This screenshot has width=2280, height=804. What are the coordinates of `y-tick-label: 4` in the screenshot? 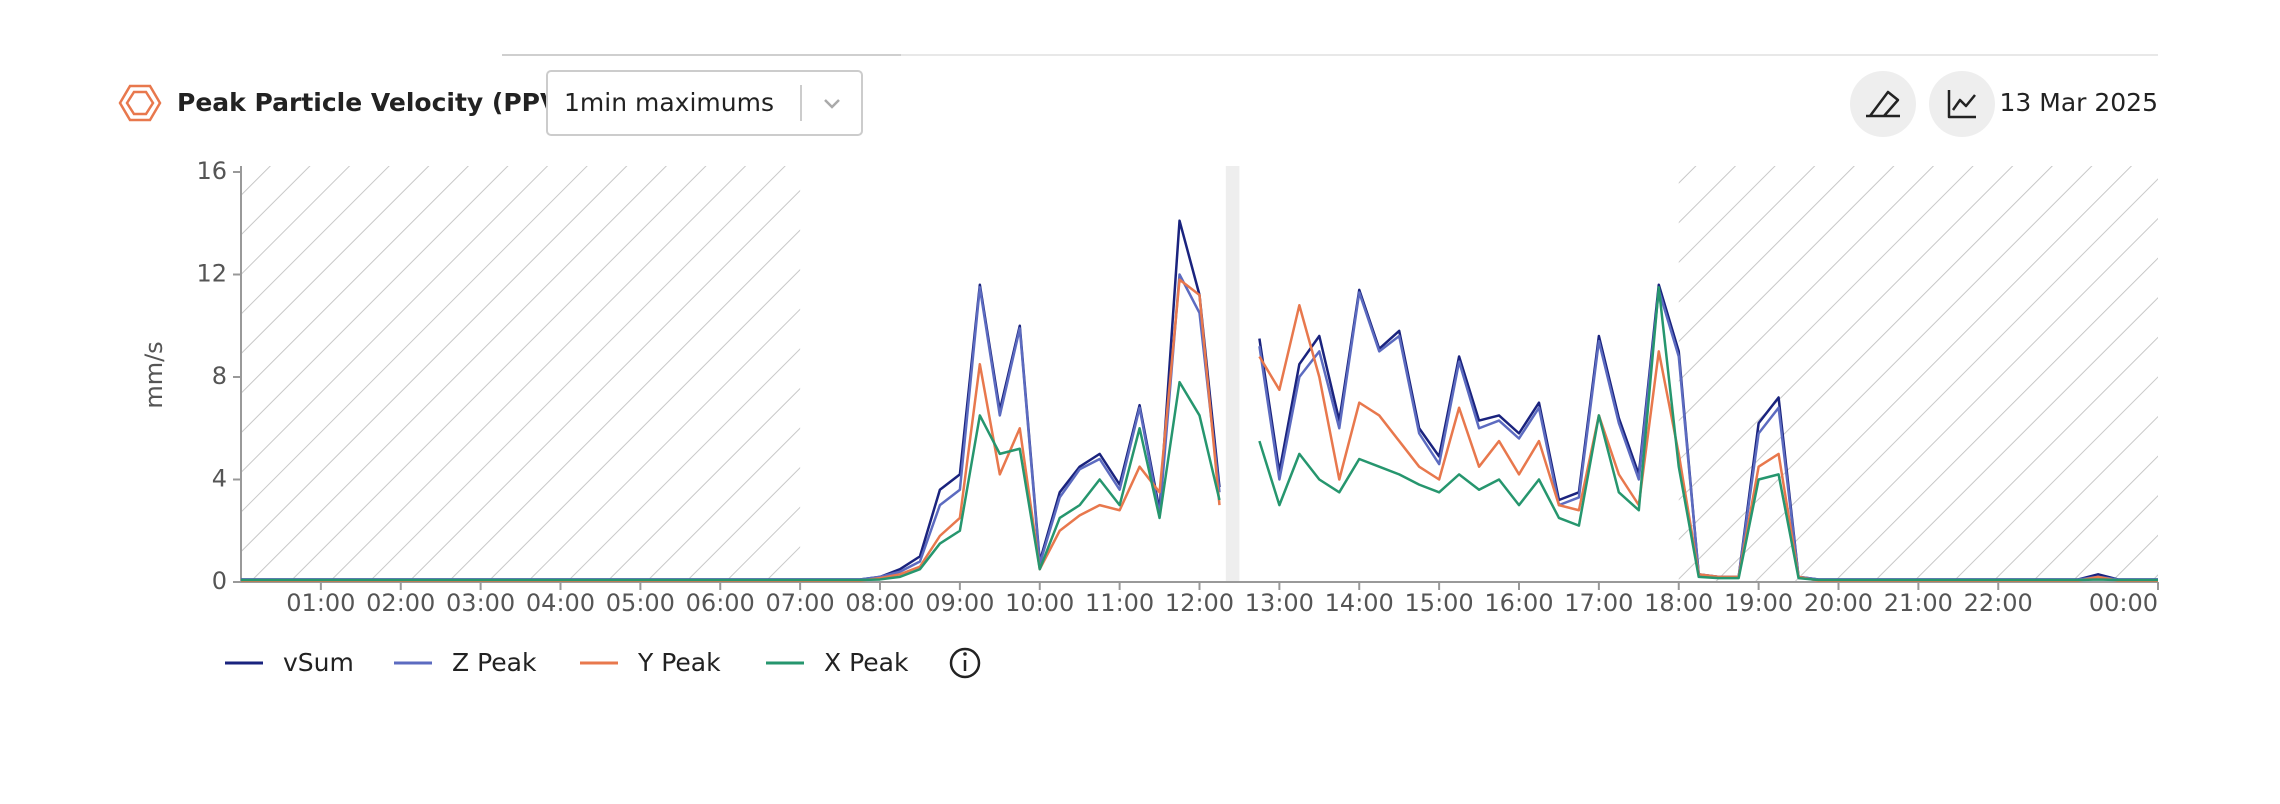 It's located at (219, 479).